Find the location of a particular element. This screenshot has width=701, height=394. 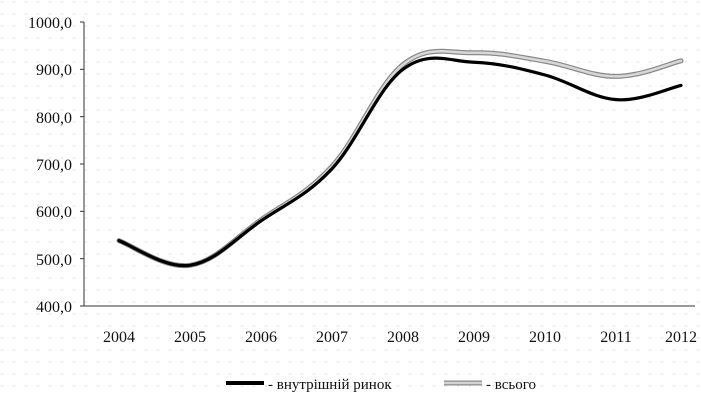

y-tick-label: 700,0 is located at coordinates (54, 165).